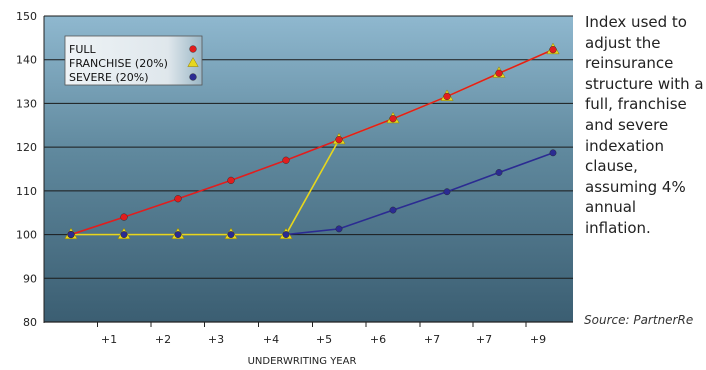 The height and width of the screenshot is (370, 706). What do you see at coordinates (302, 361) in the screenshot?
I see `x-axis-title: UNDERWRITING YEAR` at bounding box center [302, 361].